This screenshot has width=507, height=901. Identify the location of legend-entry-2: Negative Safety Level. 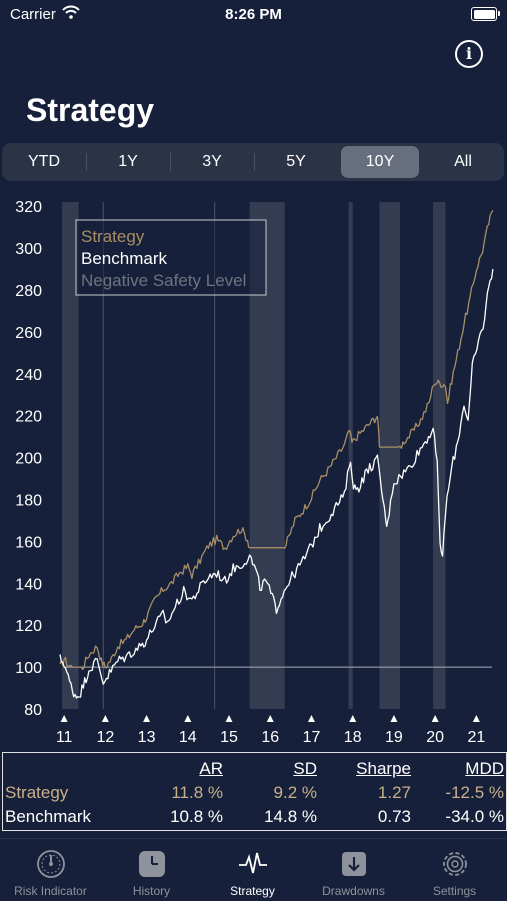
(163, 280).